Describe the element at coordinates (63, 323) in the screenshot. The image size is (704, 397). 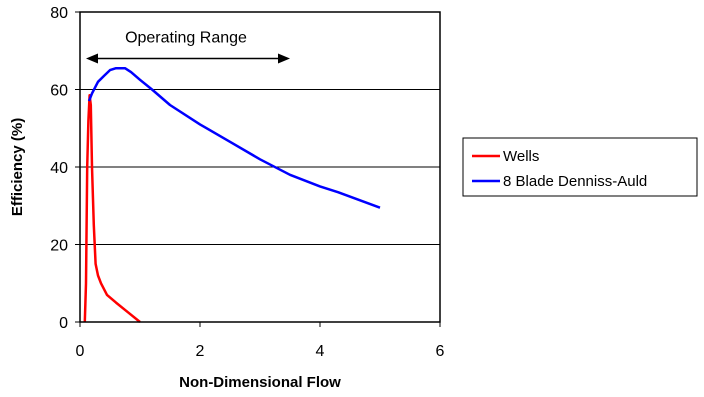
I see `y-tick-label: 0` at that location.